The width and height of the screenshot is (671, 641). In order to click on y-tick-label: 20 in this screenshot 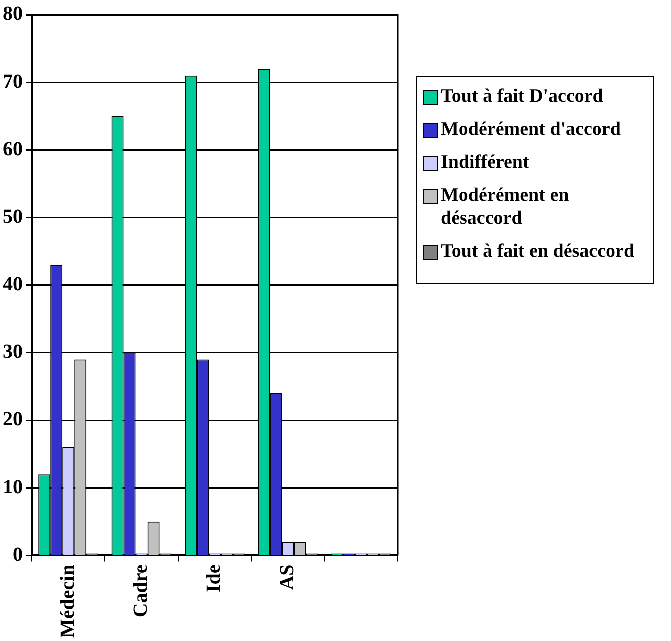, I will do `click(13, 419)`.